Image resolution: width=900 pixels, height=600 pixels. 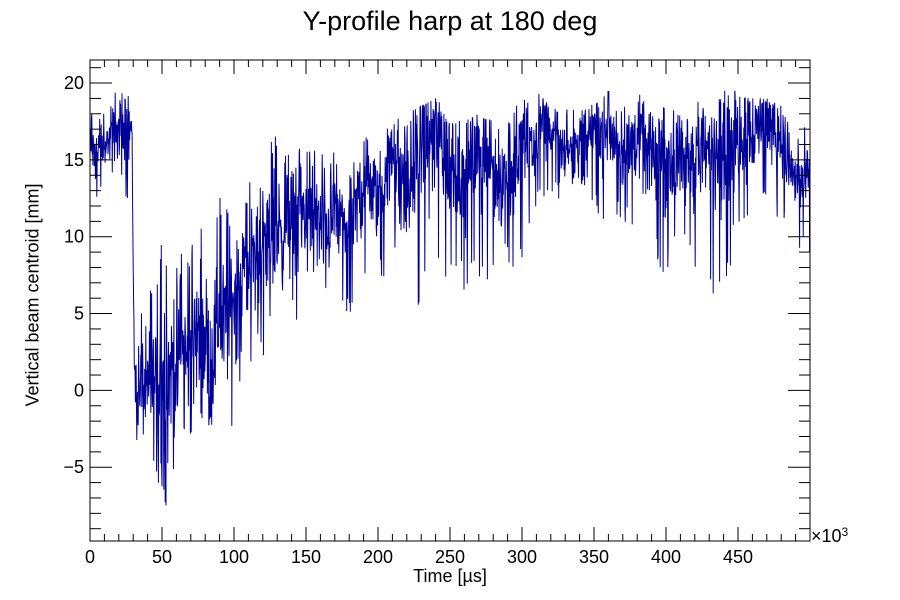 I want to click on y-tick-label: 15, so click(x=74, y=160).